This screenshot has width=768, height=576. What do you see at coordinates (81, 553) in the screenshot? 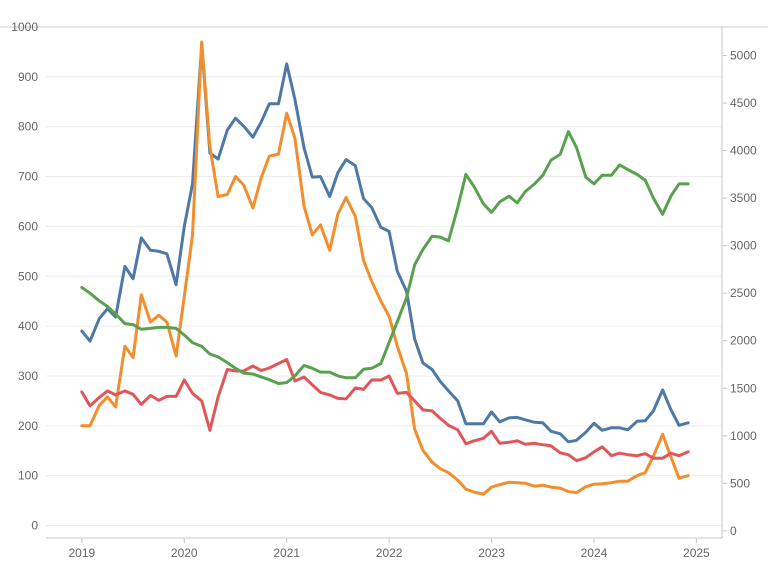
I see `x-tick-label: 2019` at bounding box center [81, 553].